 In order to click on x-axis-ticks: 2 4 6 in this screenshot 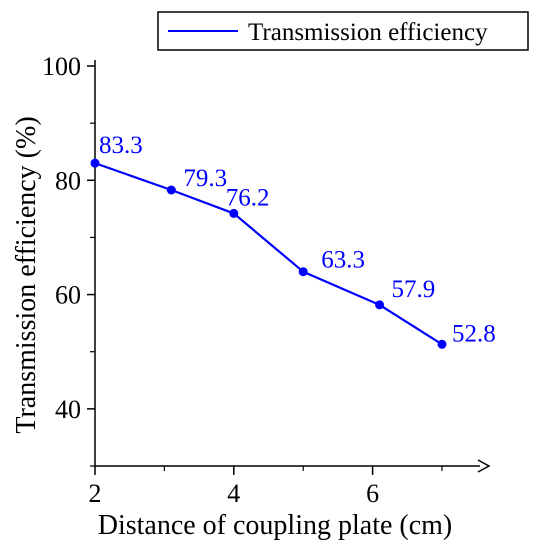, I will do `click(266, 487)`.